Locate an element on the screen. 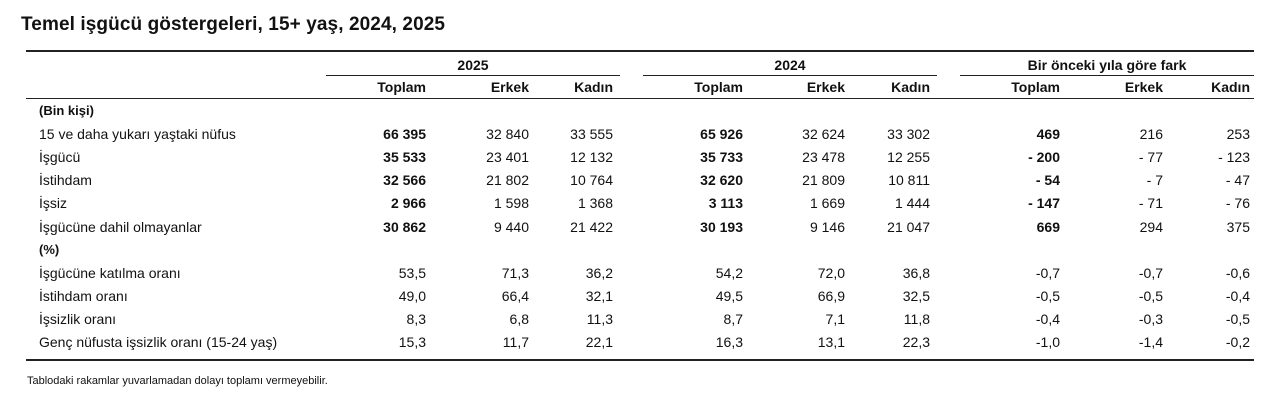  group-underline-2024 is located at coordinates (790, 75).